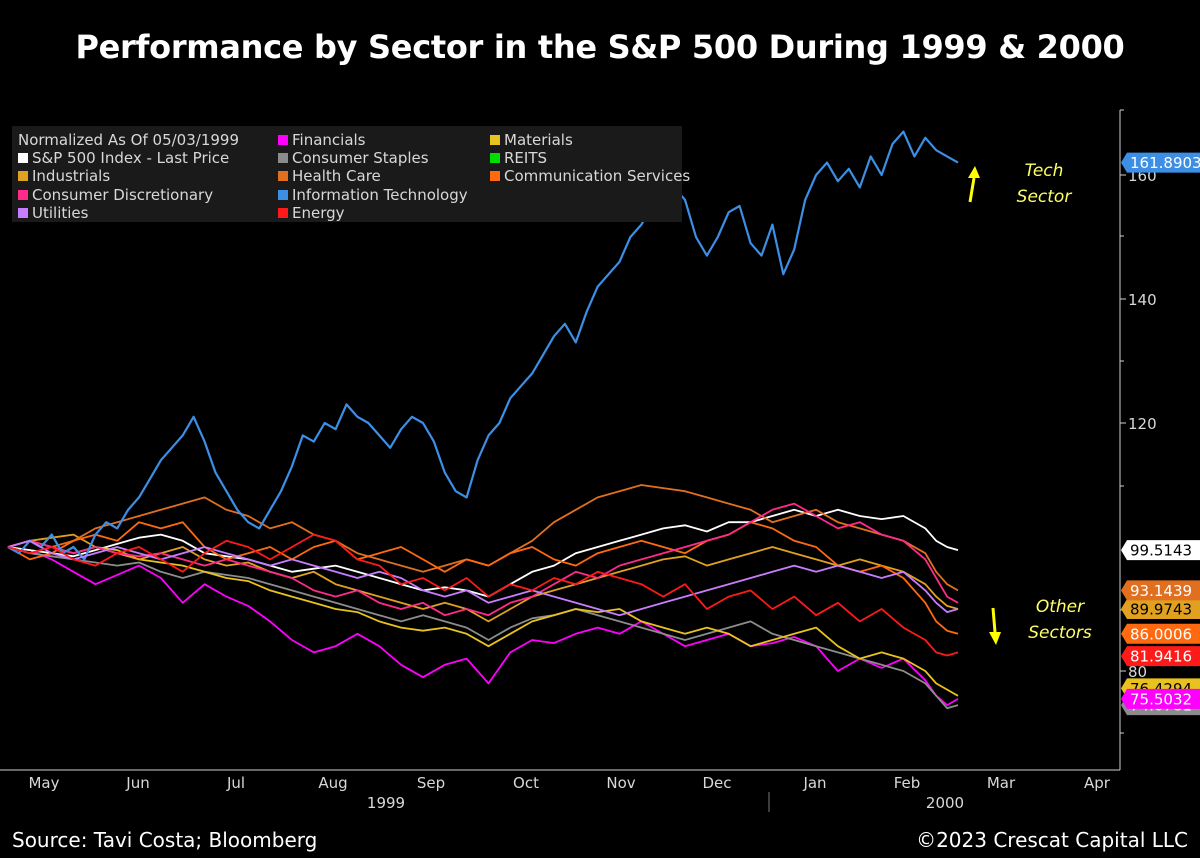 The width and height of the screenshot is (1200, 858). Describe the element at coordinates (318, 213) in the screenshot. I see `legend-label-8: Energy` at that location.